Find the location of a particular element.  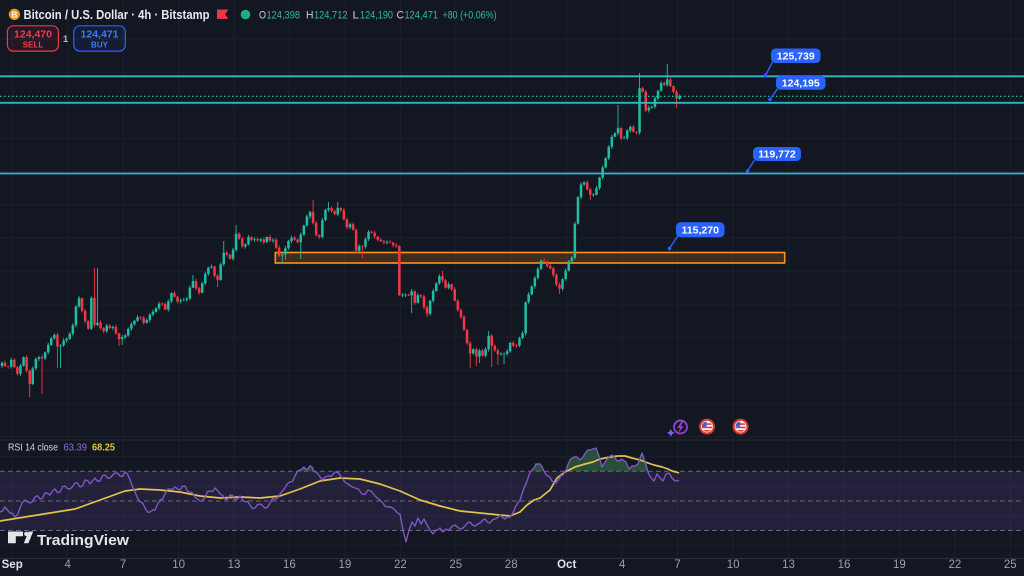

svg-text:Bitcoin / U.S. Dollar · 4h · B: Bitcoin / U.S. Dollar · 4h · Bitstamp is located at coordinates (117, 15).